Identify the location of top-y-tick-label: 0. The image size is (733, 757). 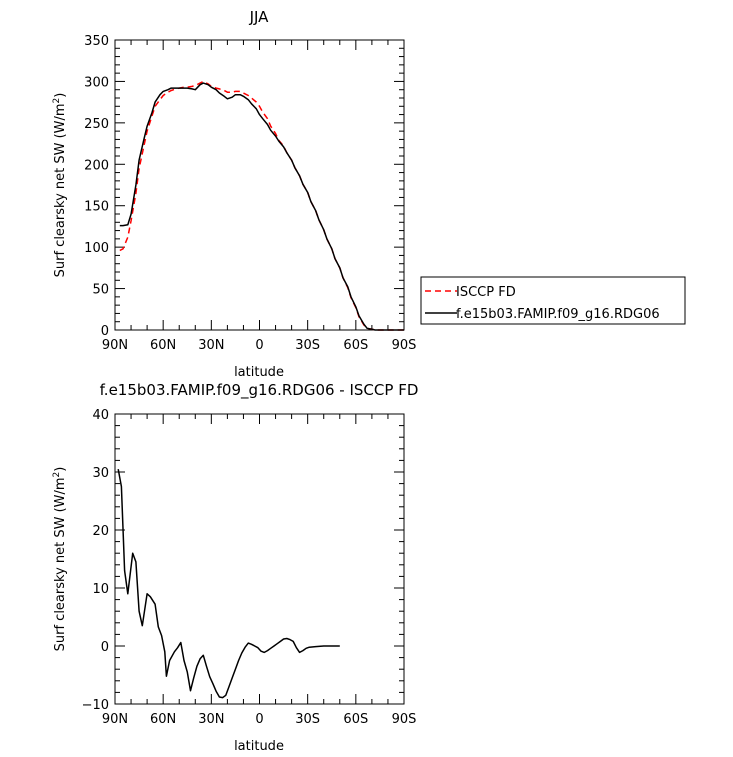
(105, 331).